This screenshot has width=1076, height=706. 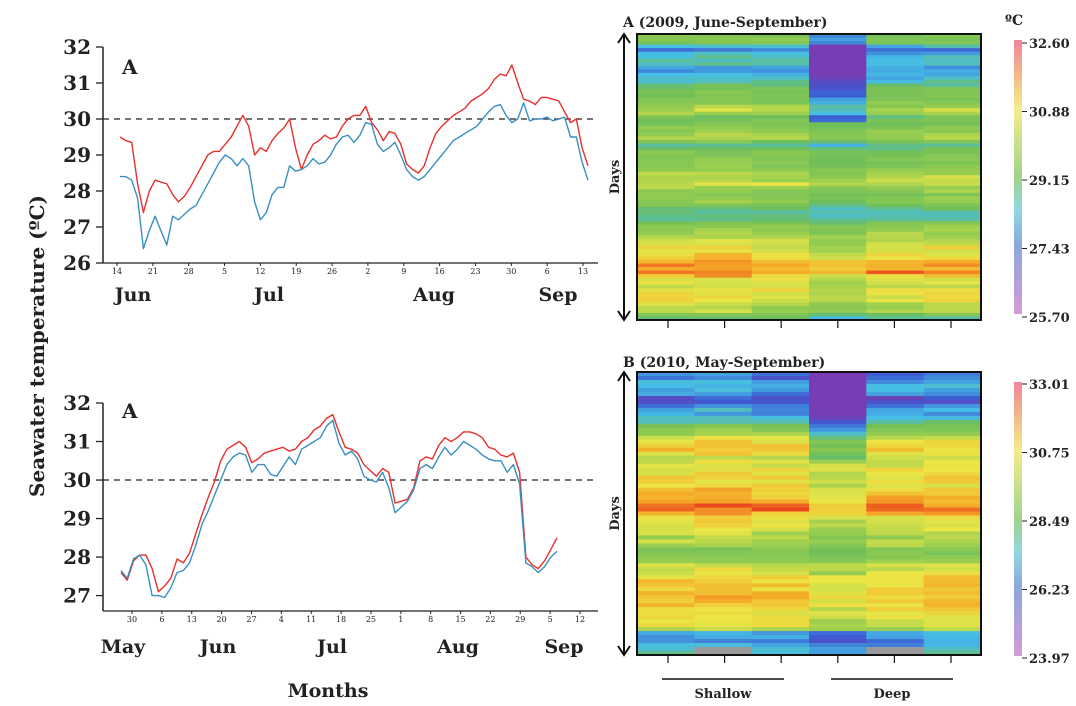 What do you see at coordinates (557, 295) in the screenshot?
I see `month-label: Sep` at bounding box center [557, 295].